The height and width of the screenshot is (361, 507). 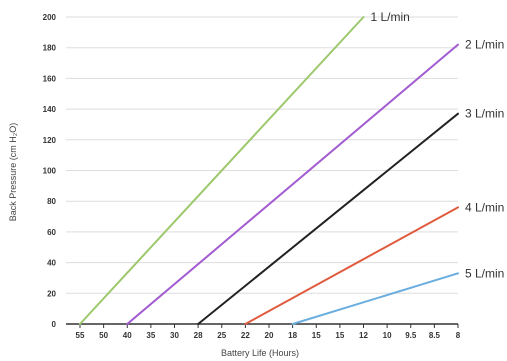 I want to click on series-label-2-l-min: 2 L/min, so click(x=484, y=45).